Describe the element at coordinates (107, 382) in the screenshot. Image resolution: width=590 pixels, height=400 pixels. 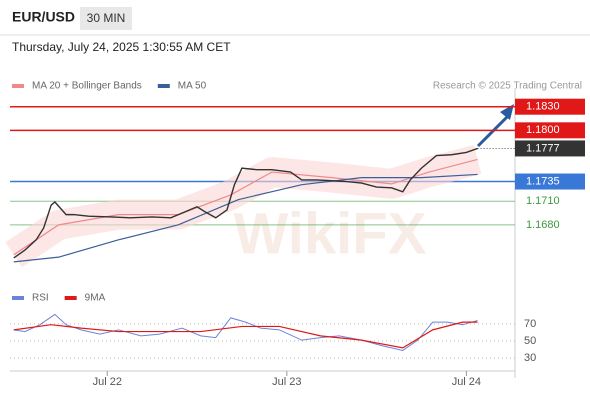
I see `x-tick-label: Jul 22` at that location.